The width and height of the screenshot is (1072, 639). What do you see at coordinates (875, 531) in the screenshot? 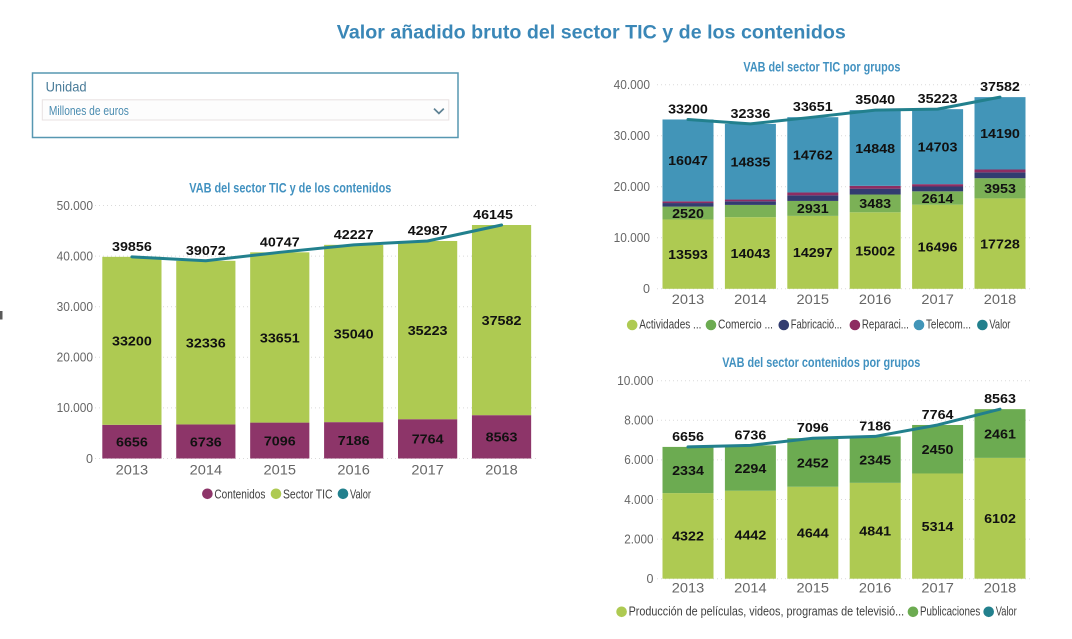
I see `svg-text: 4841` at bounding box center [875, 531].